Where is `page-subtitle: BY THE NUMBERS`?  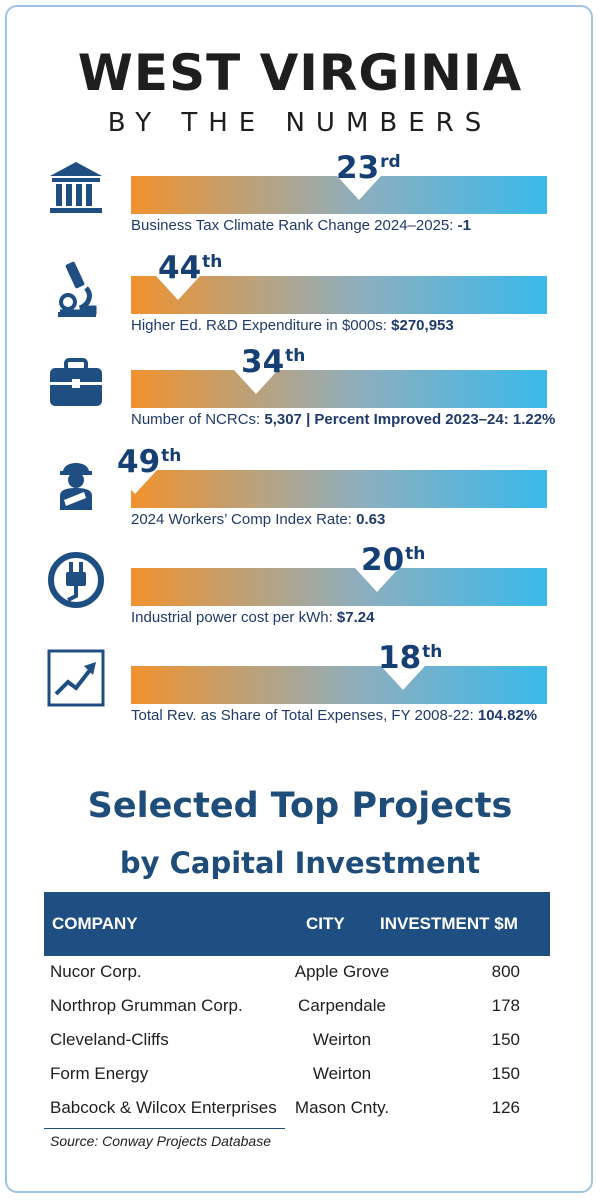 page-subtitle: BY THE NUMBERS is located at coordinates (300, 123).